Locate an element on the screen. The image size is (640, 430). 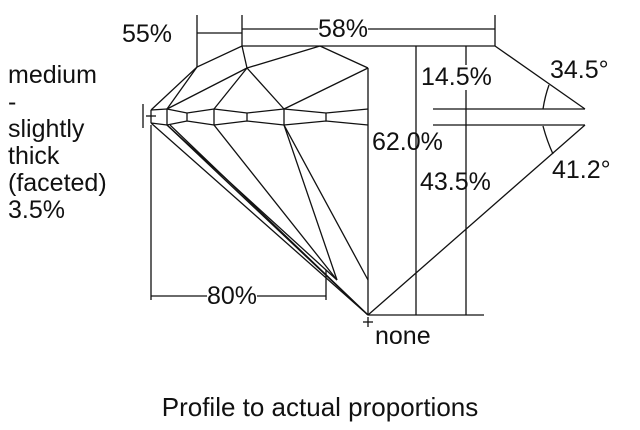
crown-ratio-label: 55% is located at coordinates (147, 34).